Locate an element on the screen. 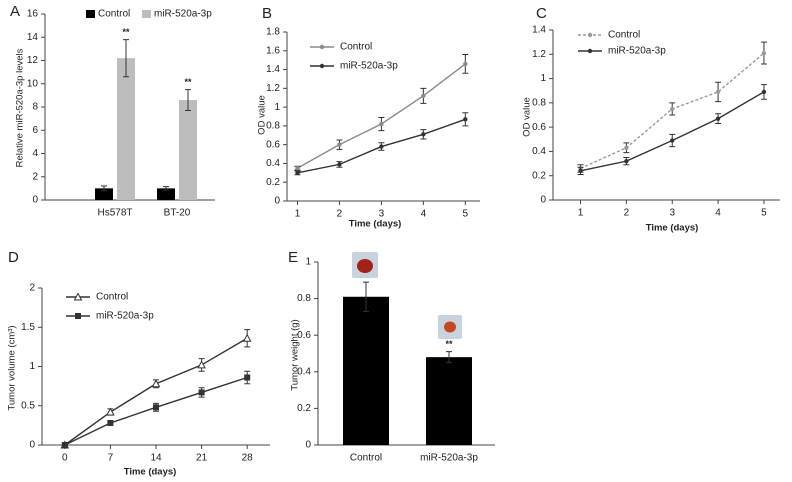  y-tick-label: 16 is located at coordinates (33, 14).